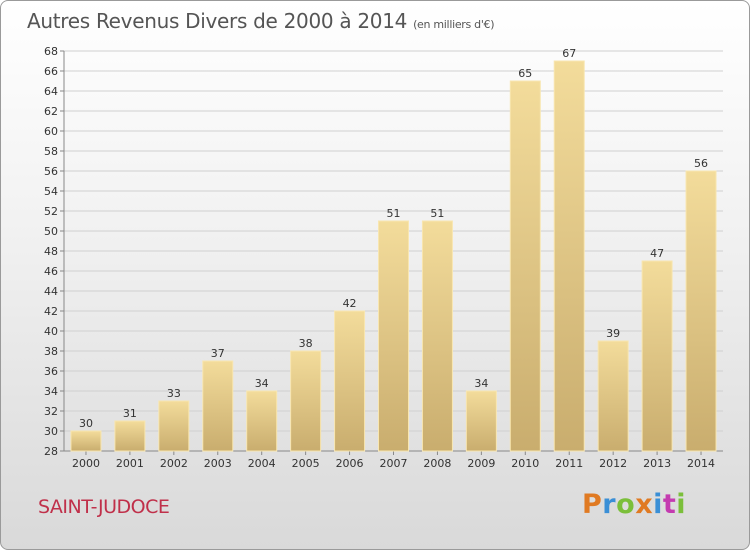  Describe the element at coordinates (350, 303) in the screenshot. I see `value-label: 42` at that location.